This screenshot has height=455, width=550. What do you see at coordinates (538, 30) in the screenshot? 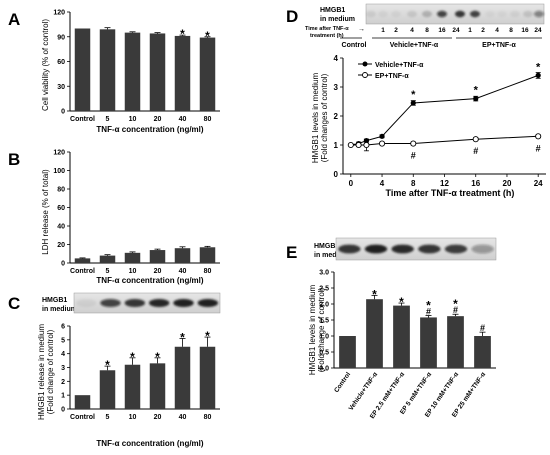
I see `panel-d-time-label: 24` at bounding box center [538, 30].